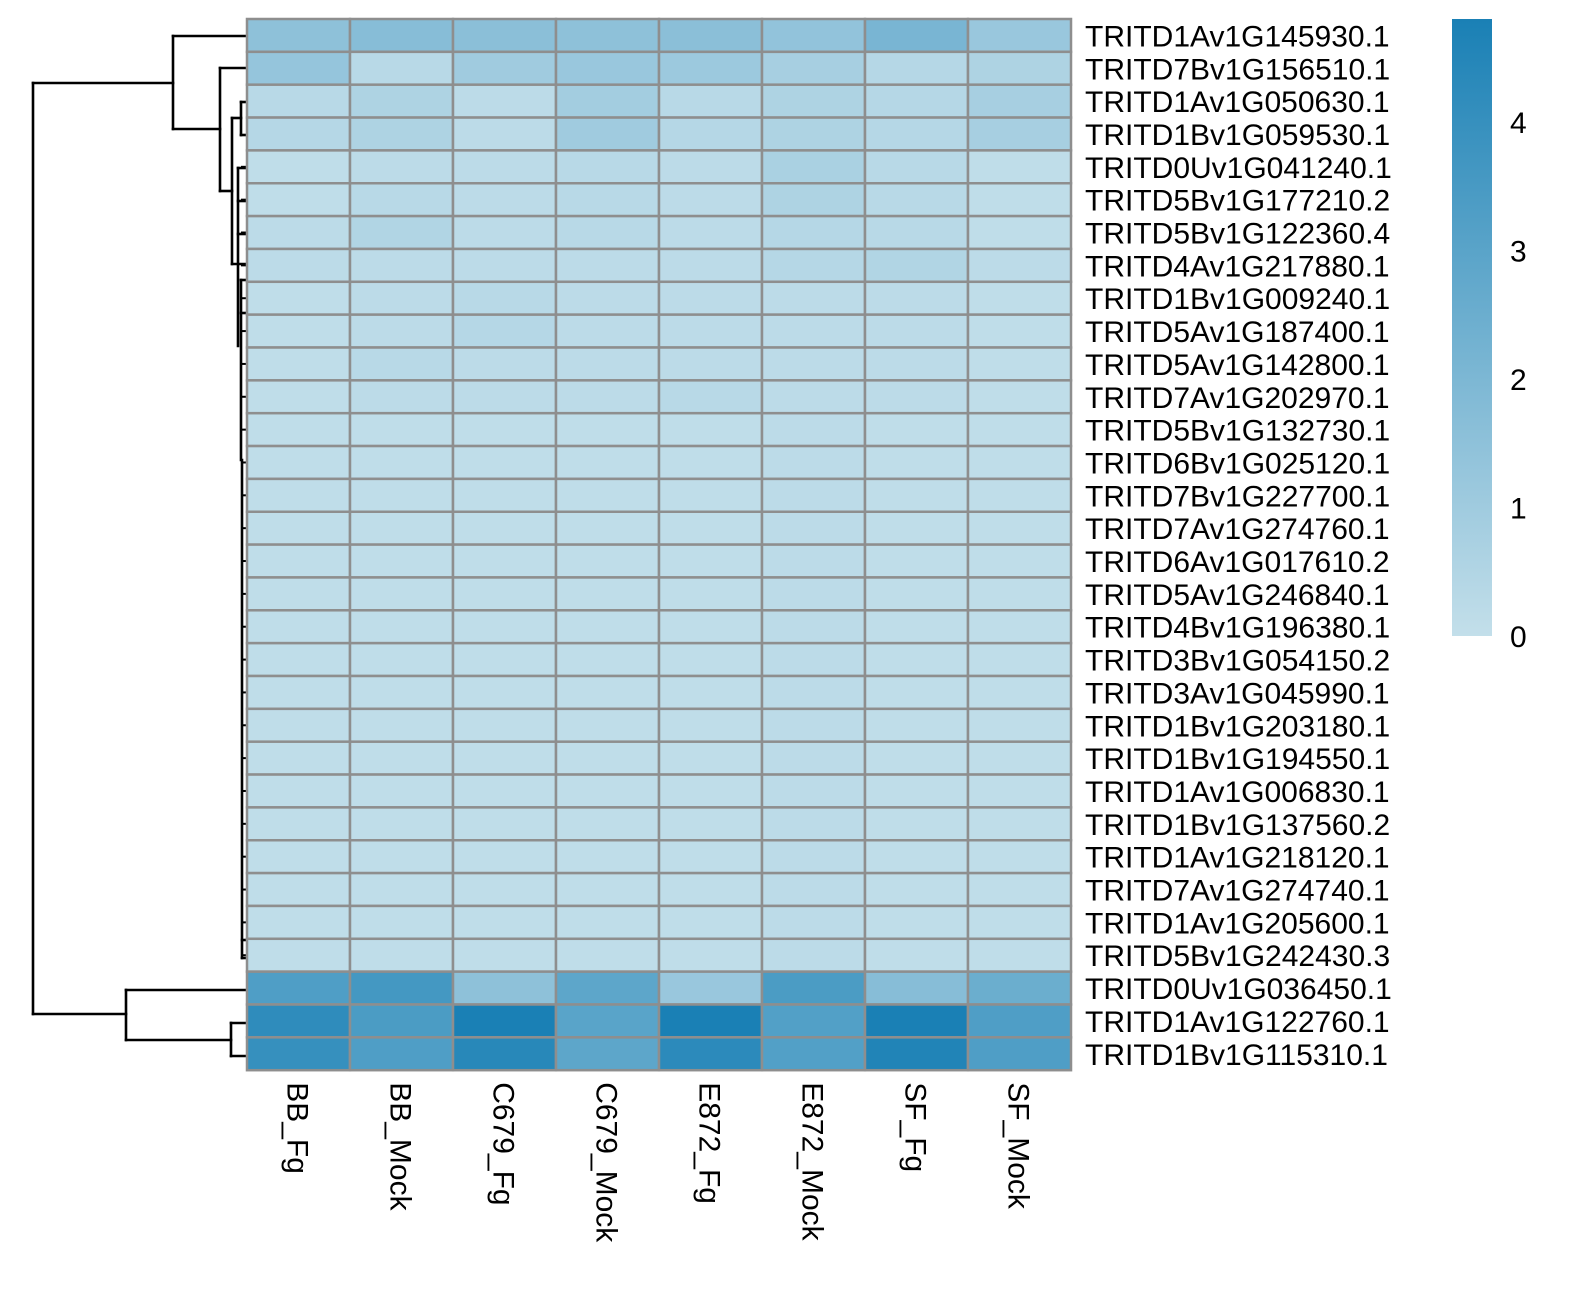 The width and height of the screenshot is (1588, 1307). What do you see at coordinates (1237, 825) in the screenshot?
I see `row-label: TRITD1Bv1G137560.2` at bounding box center [1237, 825].